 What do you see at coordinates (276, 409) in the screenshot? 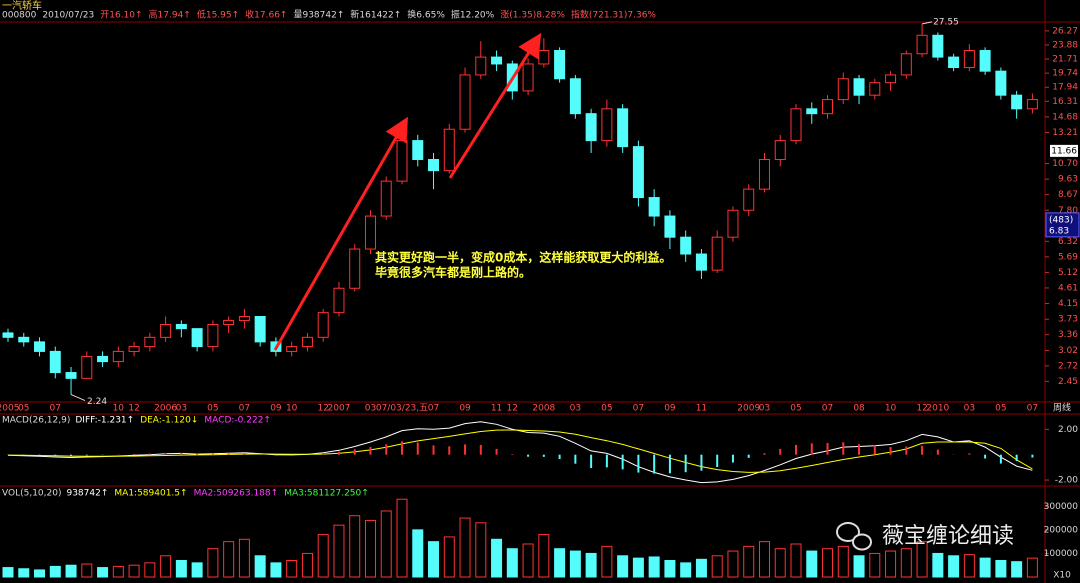
I see `x-tick-label: 09` at bounding box center [276, 409].